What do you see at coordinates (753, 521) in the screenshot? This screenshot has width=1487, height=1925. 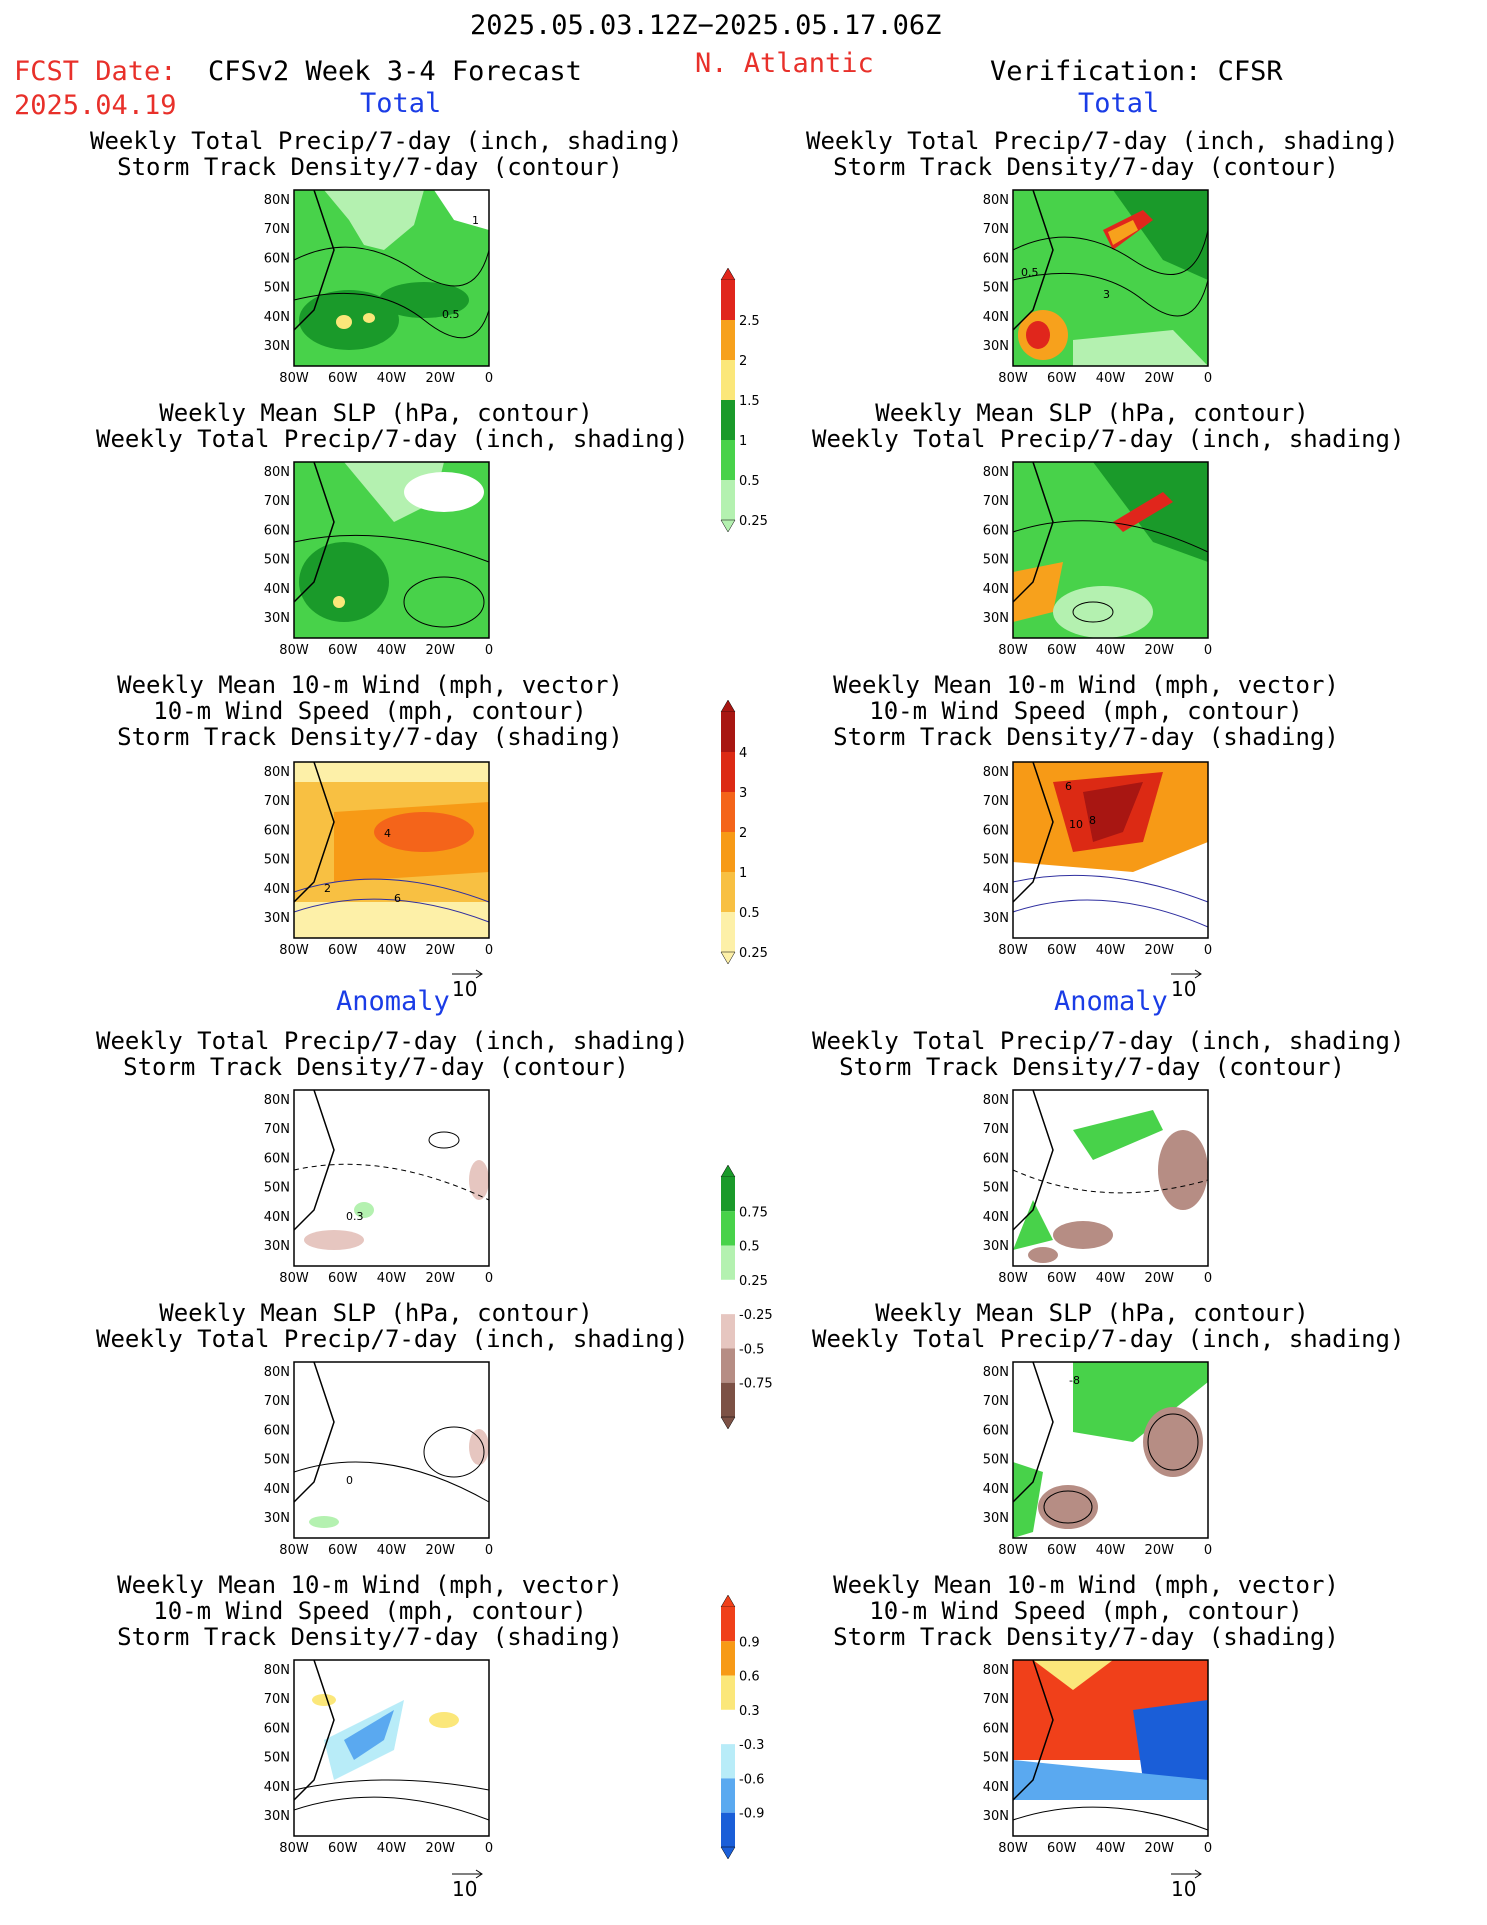 I see `colorbar-label: 0.25` at bounding box center [753, 521].